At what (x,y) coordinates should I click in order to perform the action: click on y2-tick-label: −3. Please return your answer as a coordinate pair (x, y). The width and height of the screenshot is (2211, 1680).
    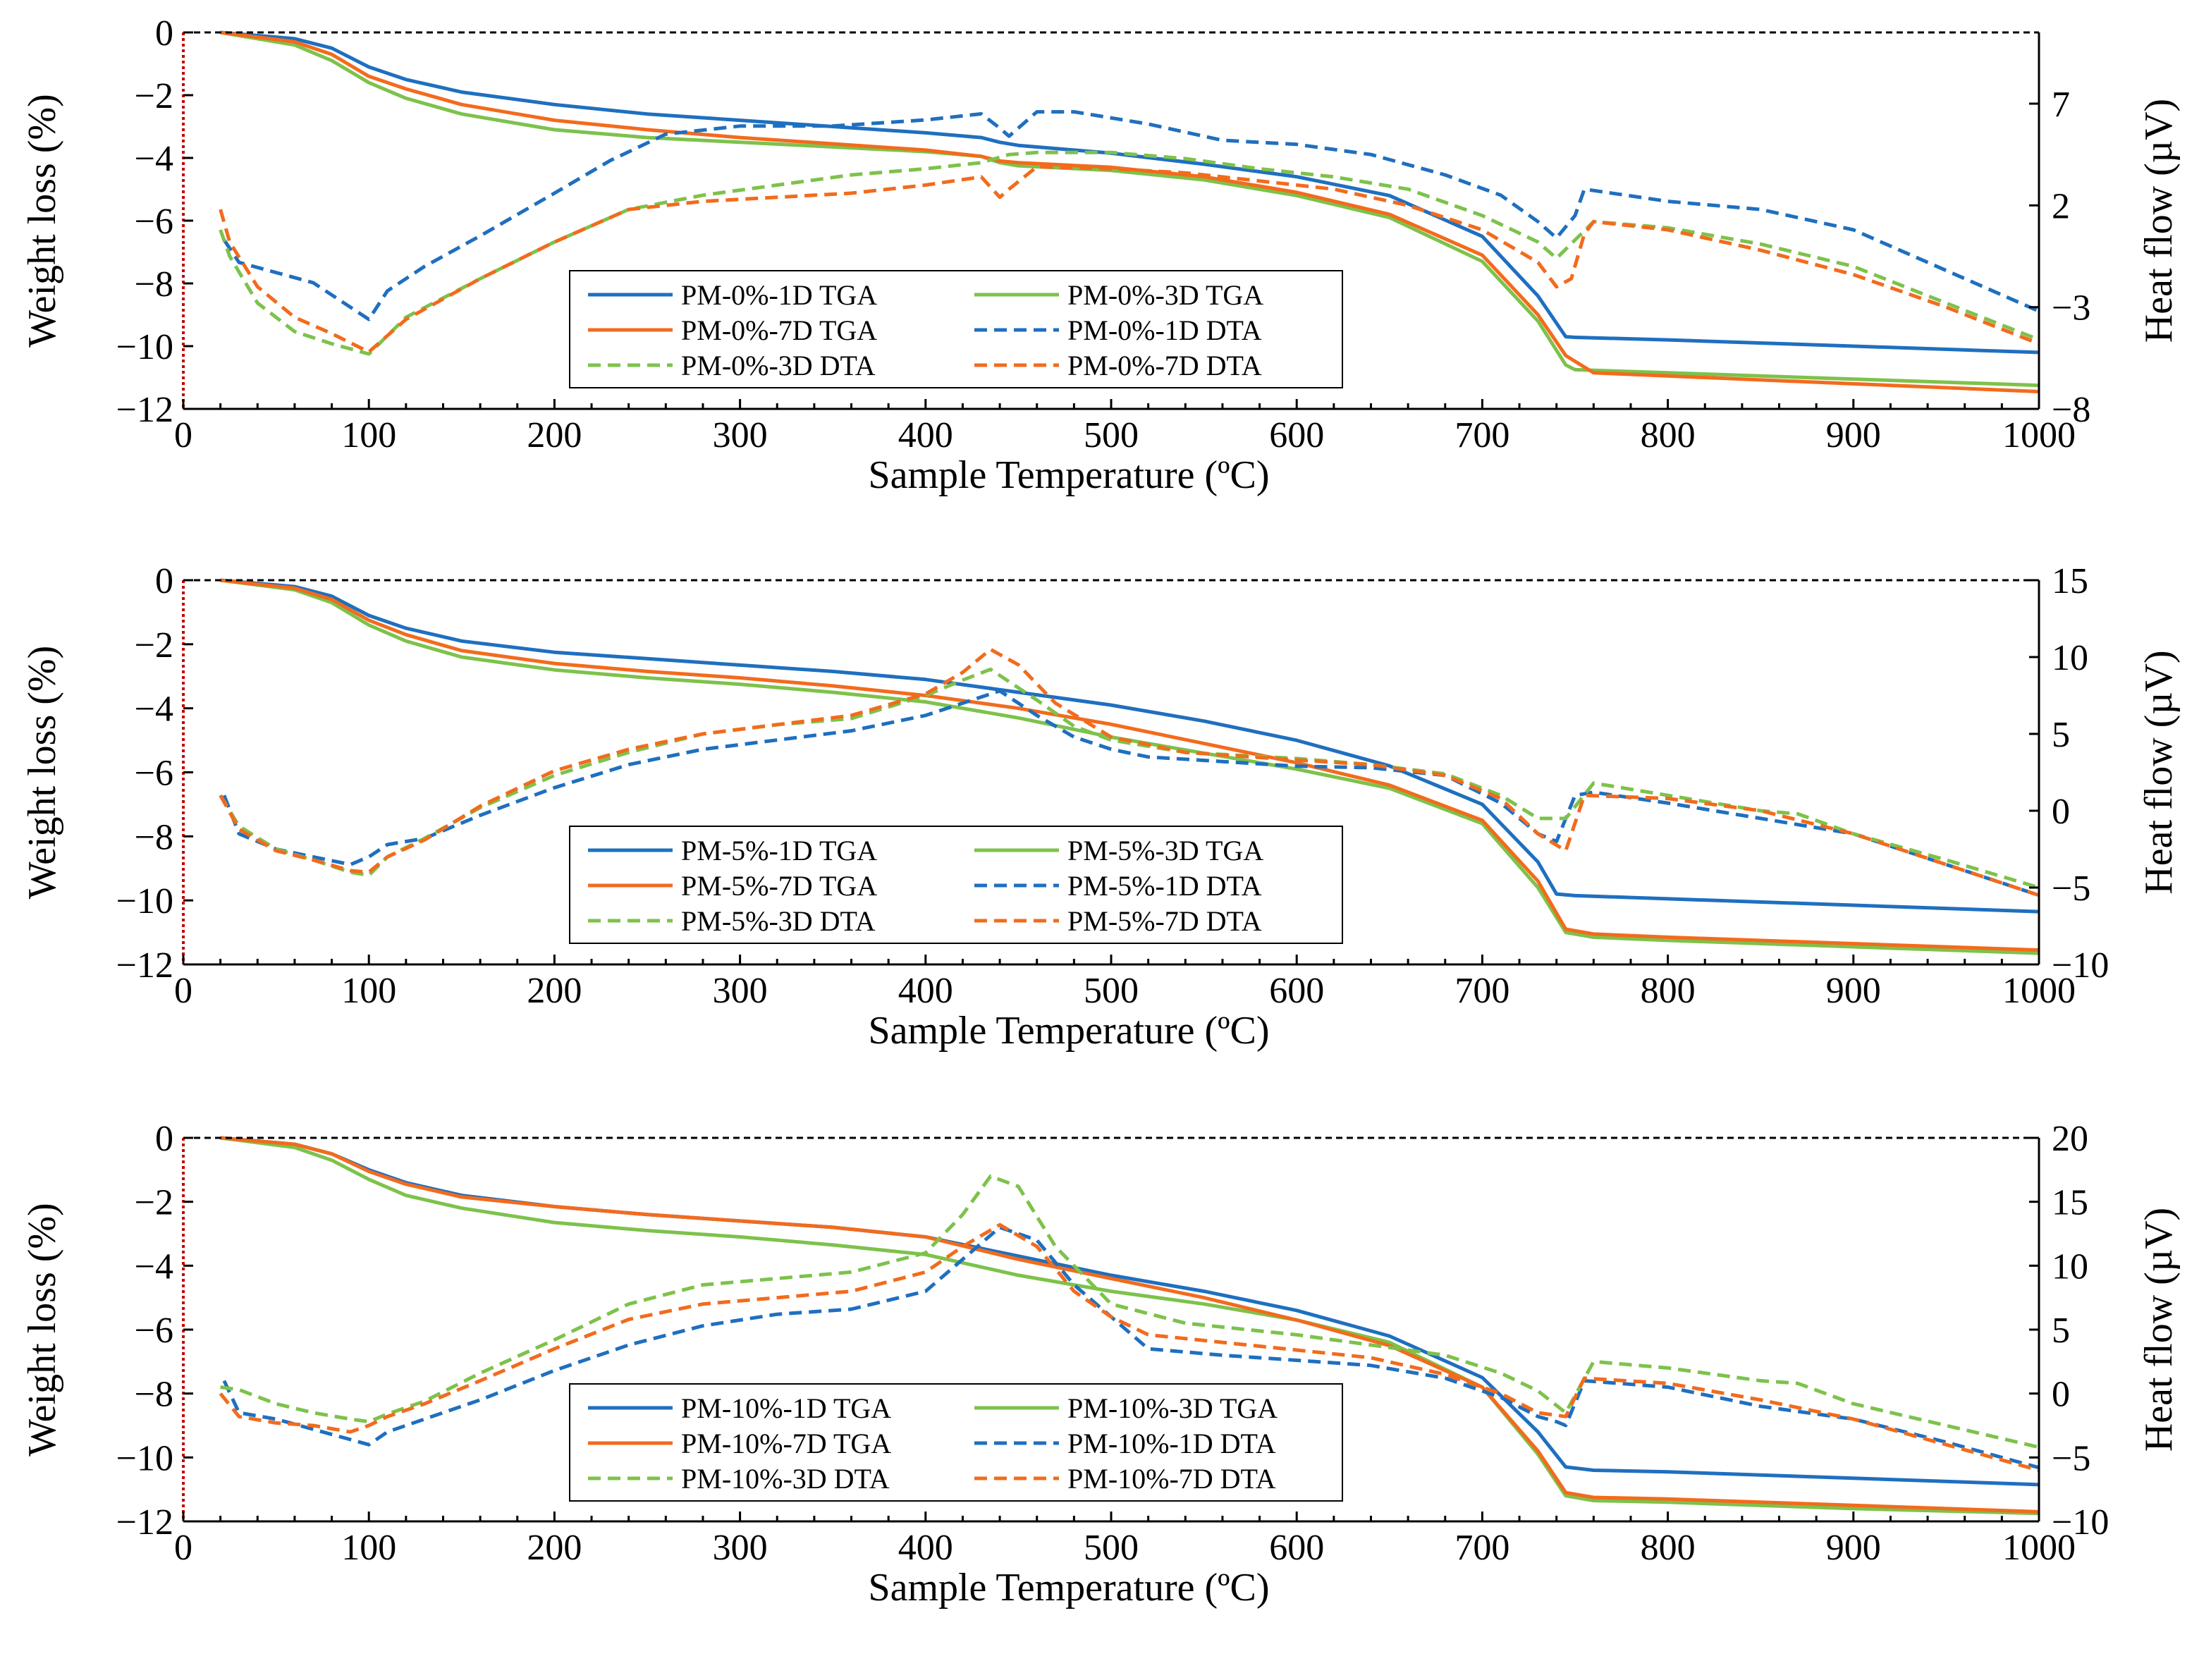
    Looking at the image, I should click on (2071, 308).